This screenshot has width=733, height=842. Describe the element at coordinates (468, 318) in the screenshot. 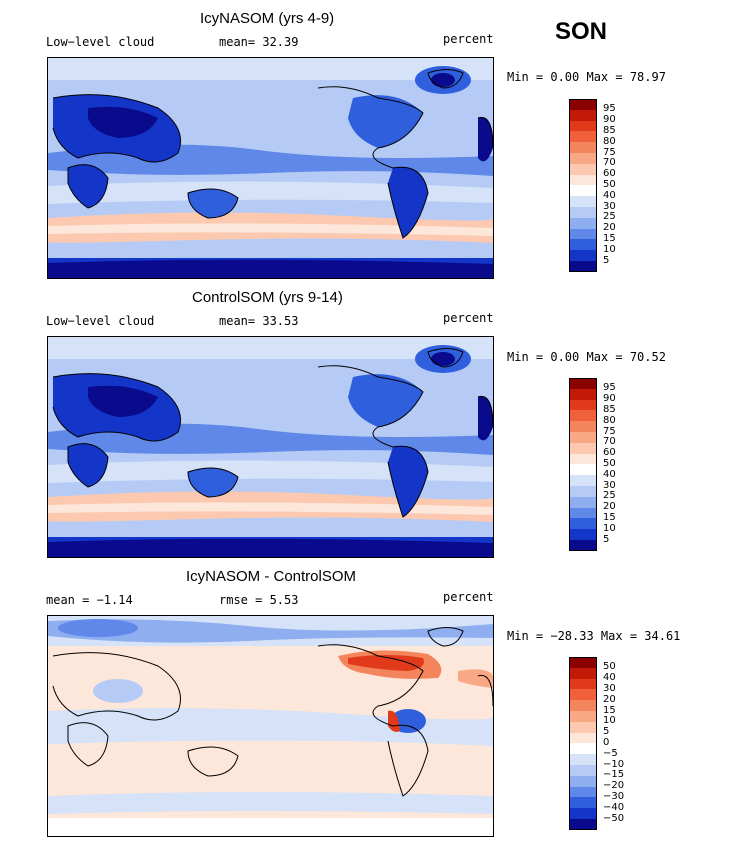

I see `panel2-units-label: percent` at that location.